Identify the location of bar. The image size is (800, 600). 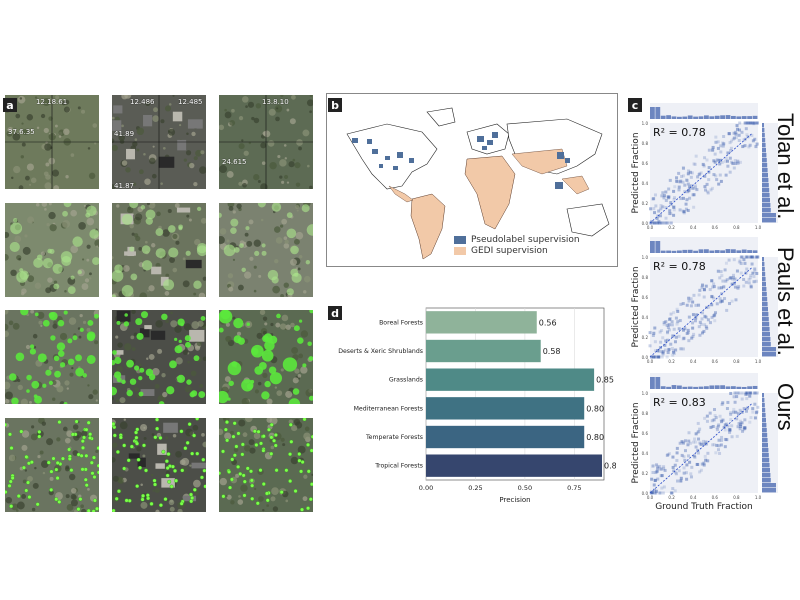
(505, 408).